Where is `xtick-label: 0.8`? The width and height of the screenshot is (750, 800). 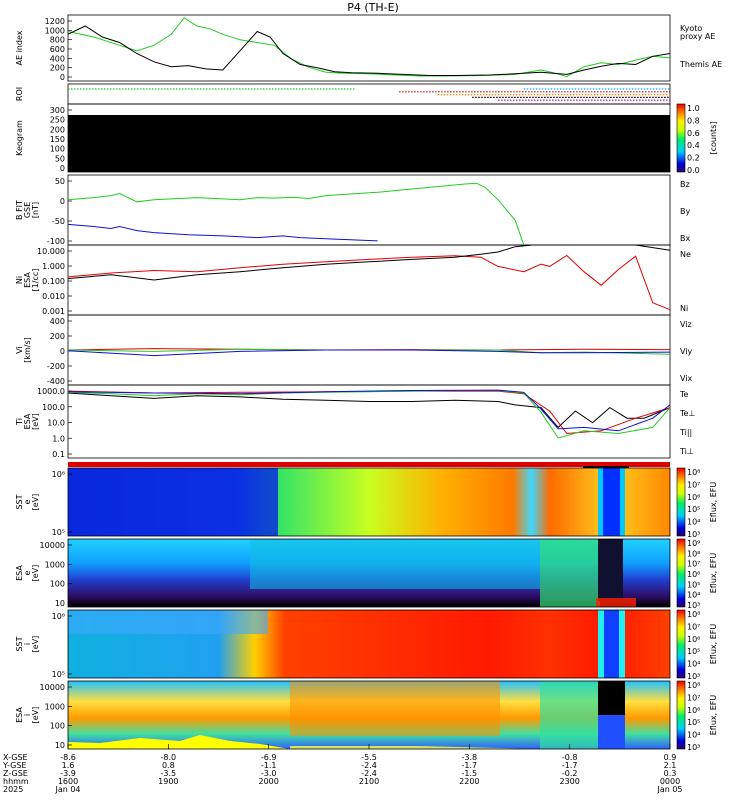
xtick-label: 0.8 is located at coordinates (168, 765).